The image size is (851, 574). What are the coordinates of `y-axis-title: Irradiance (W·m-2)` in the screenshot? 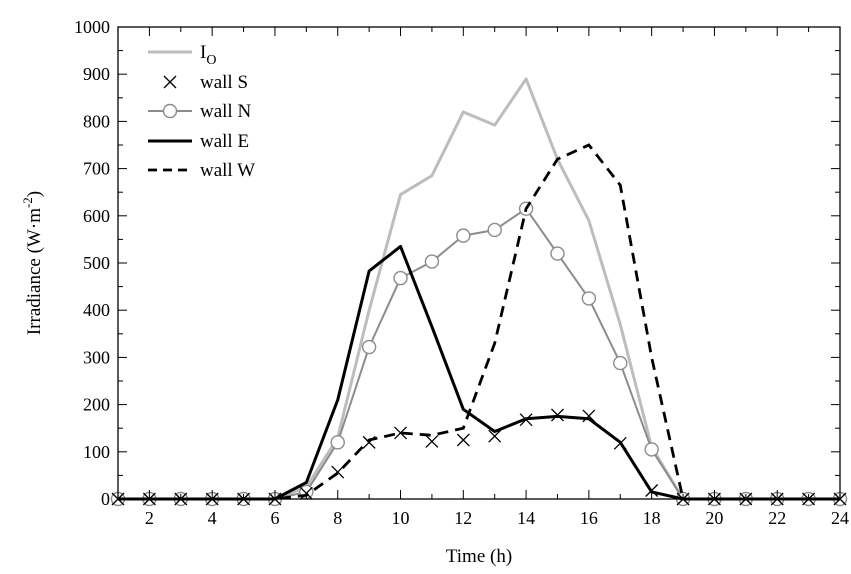 It's located at (32, 263).